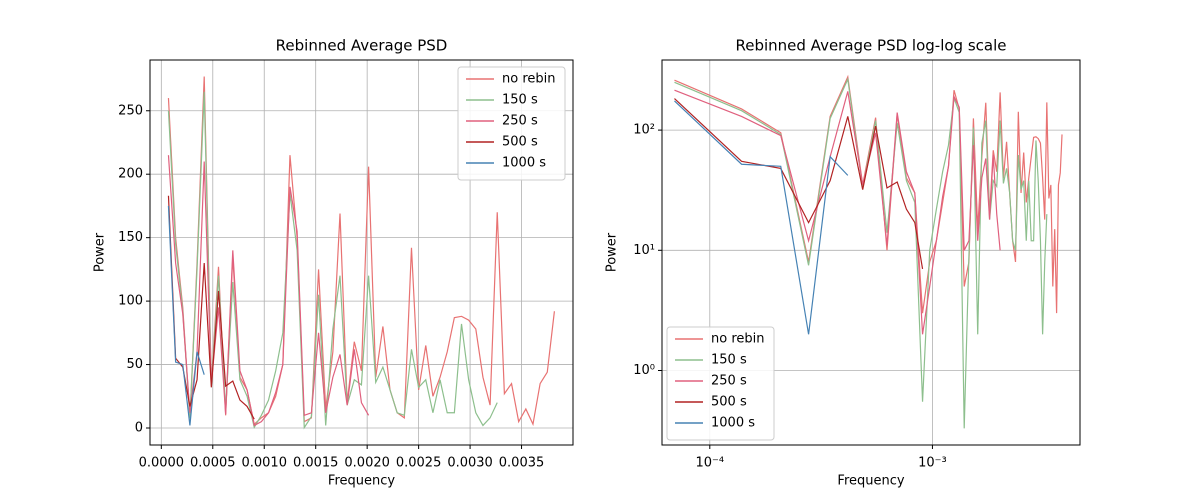 This screenshot has width=1200, height=500. I want to click on x-tick-label: 0.0025, so click(419, 463).